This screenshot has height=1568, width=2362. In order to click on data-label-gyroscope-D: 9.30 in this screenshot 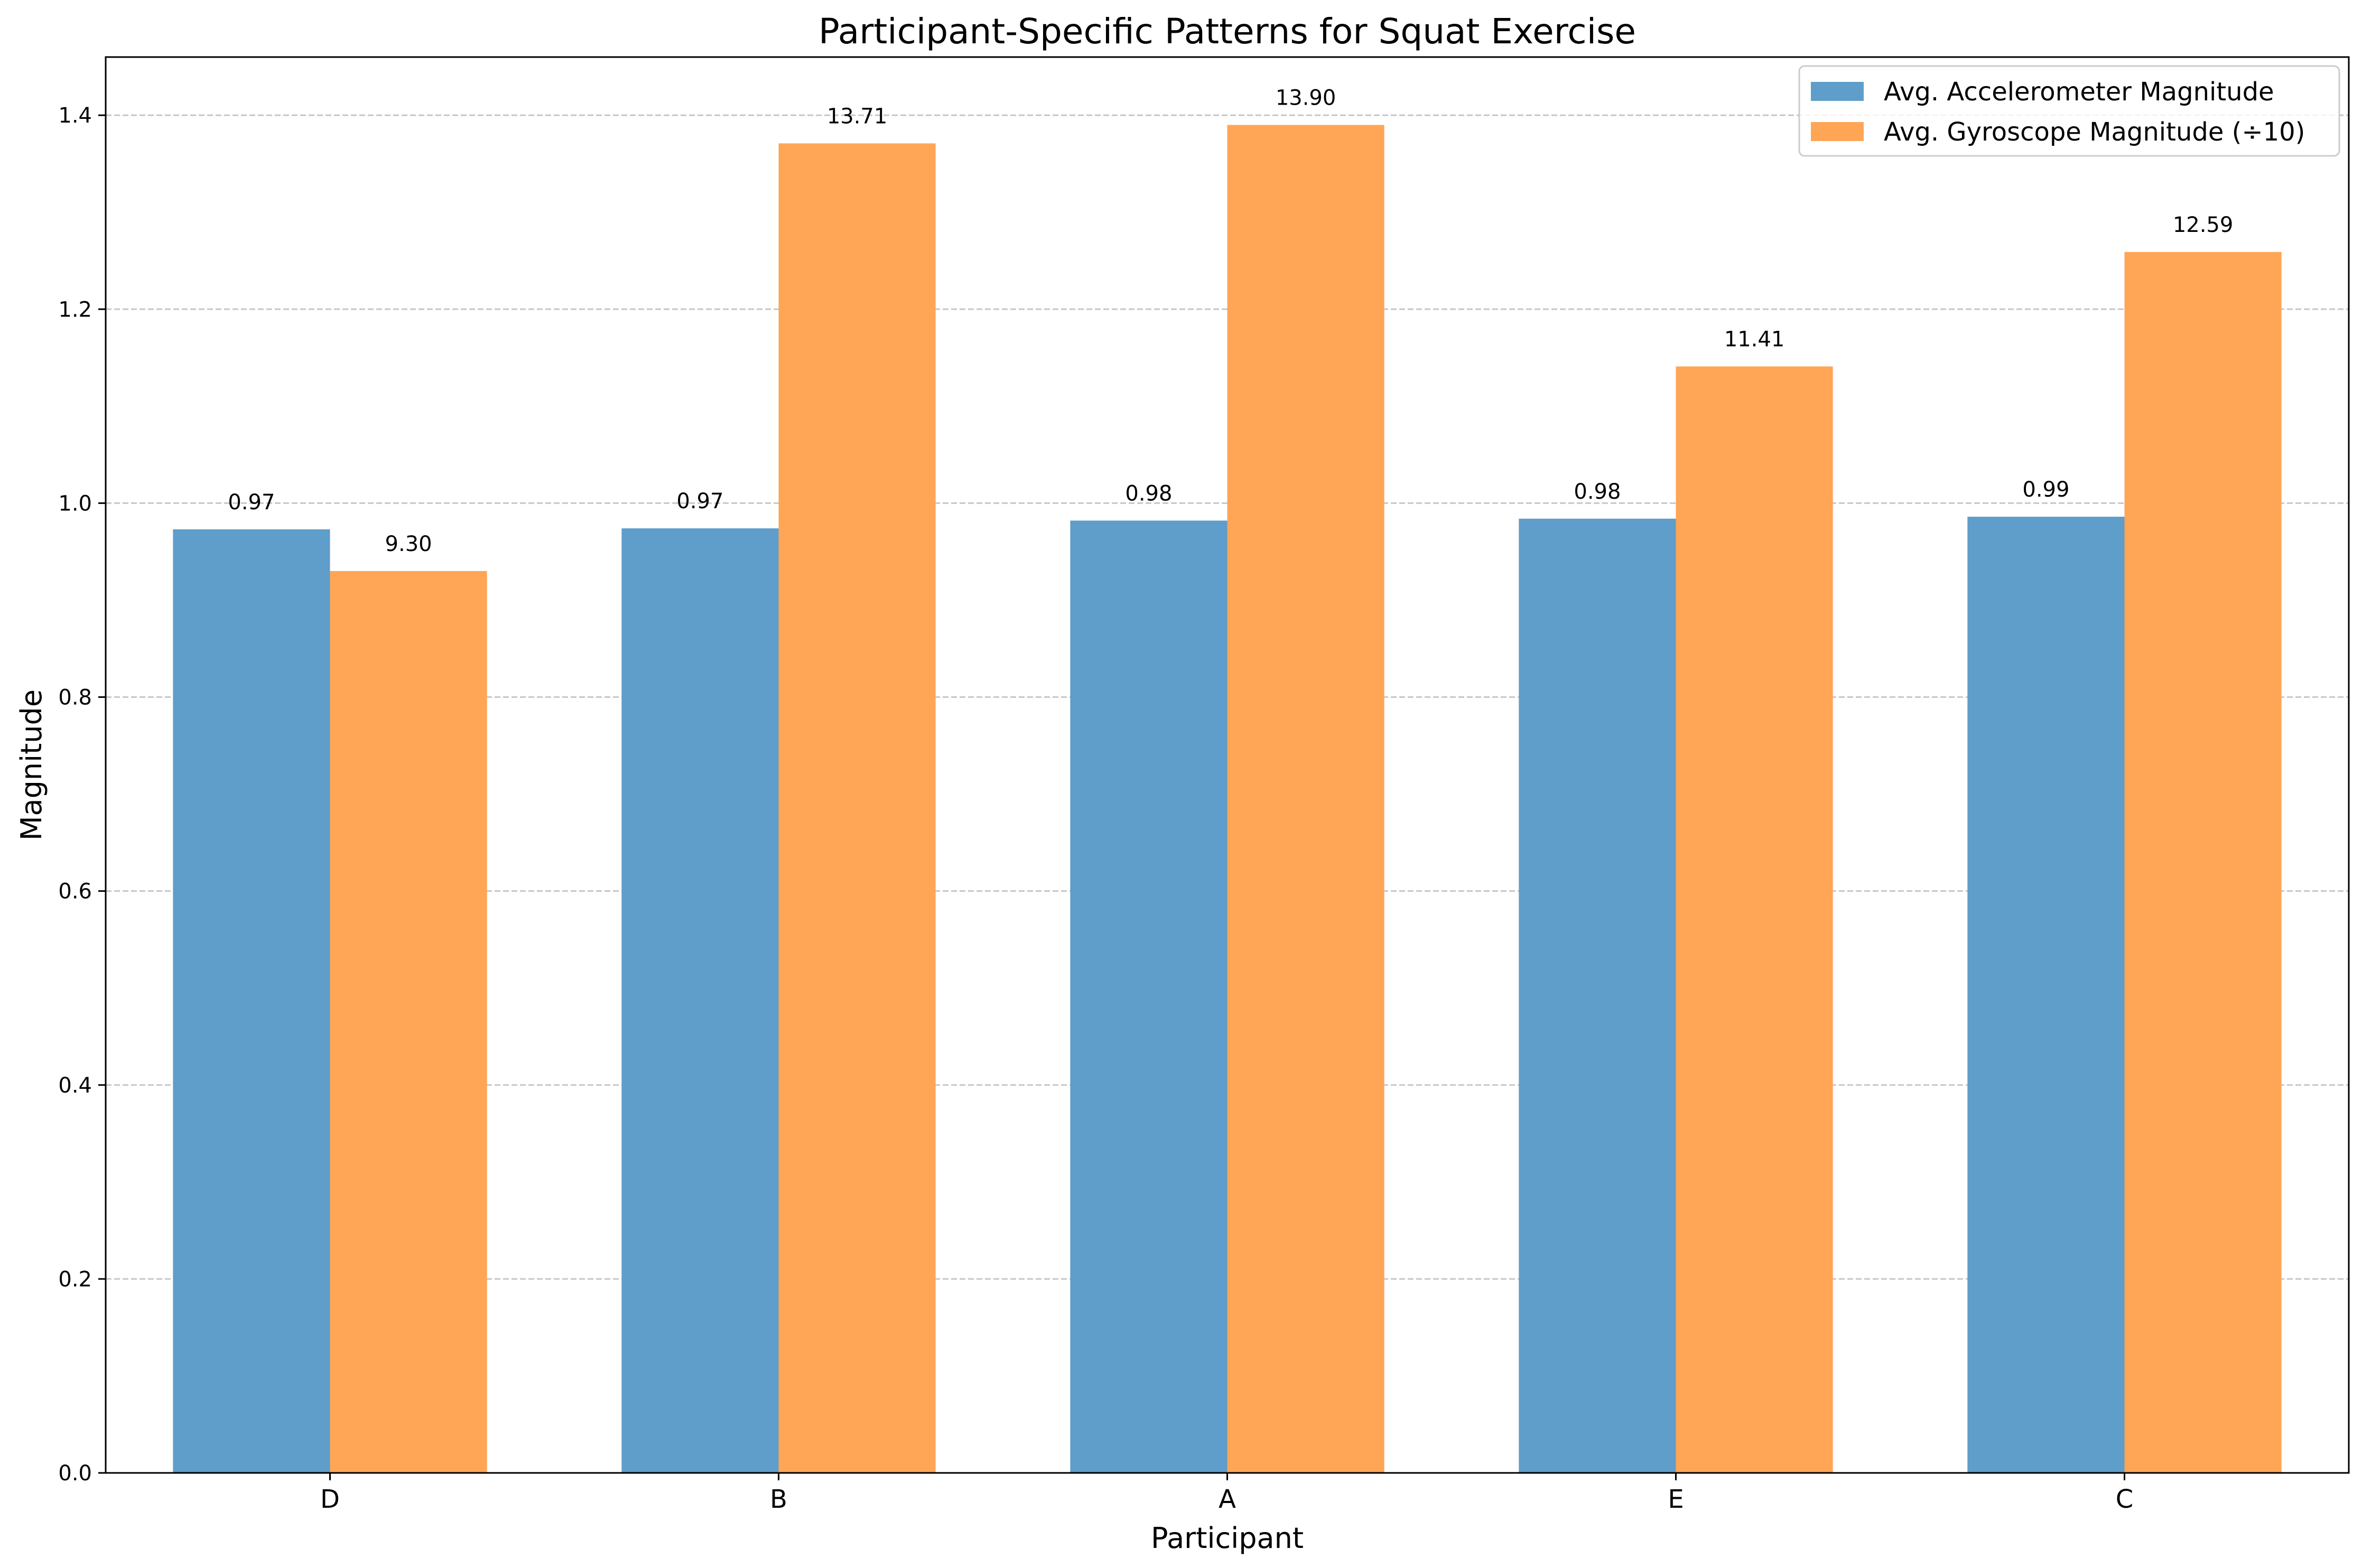, I will do `click(408, 544)`.